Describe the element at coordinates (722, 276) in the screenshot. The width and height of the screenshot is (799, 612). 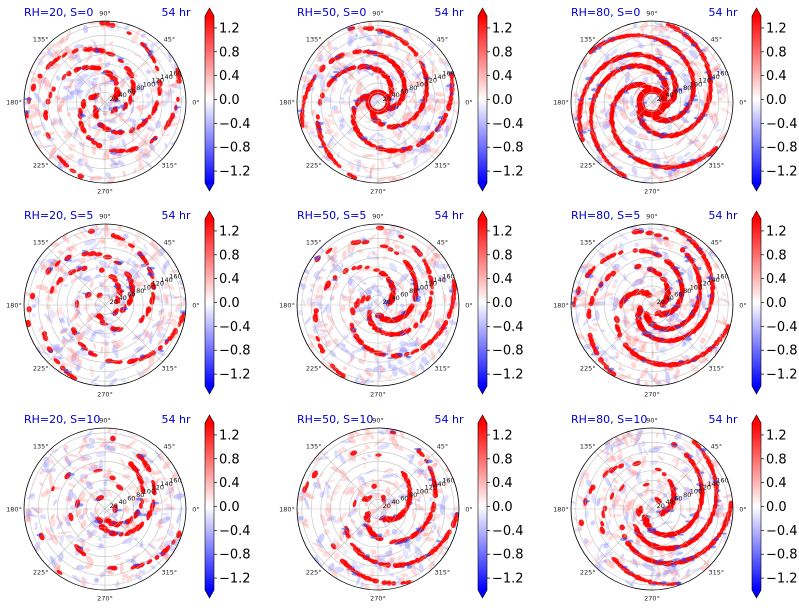
I see `radial-tick-label: 160` at that location.